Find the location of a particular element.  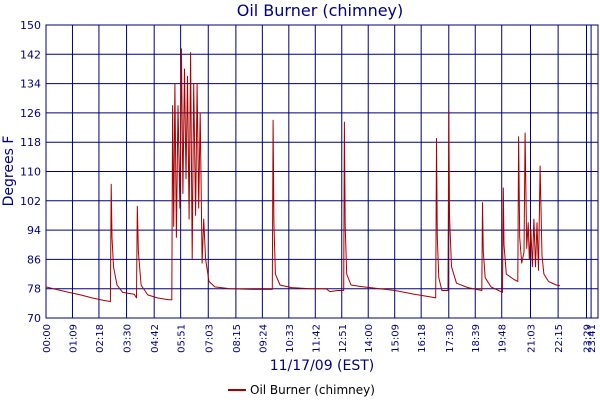

x-tick-label: 08:15 is located at coordinates (237, 338).